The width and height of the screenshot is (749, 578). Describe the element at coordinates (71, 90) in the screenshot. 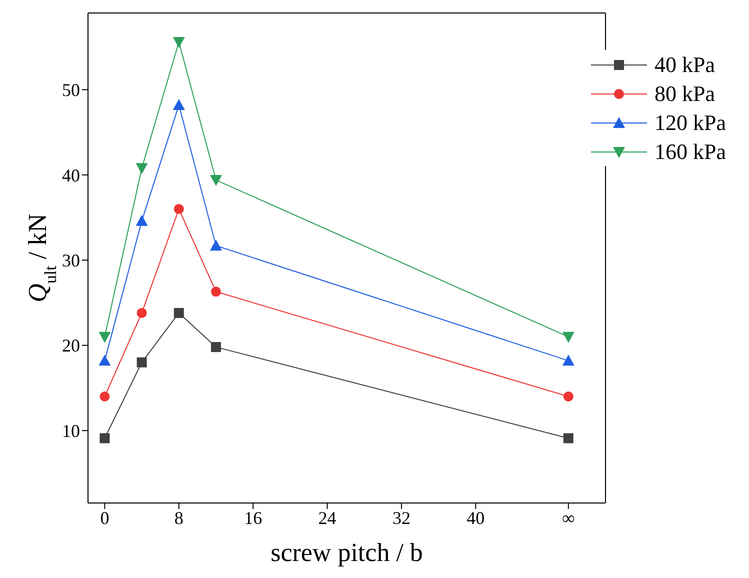

I see `y-tick-label: 50` at that location.